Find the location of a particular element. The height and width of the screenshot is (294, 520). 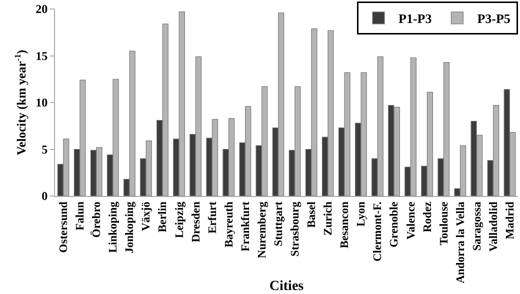

x-tick-label: Nuremberg is located at coordinates (262, 229).